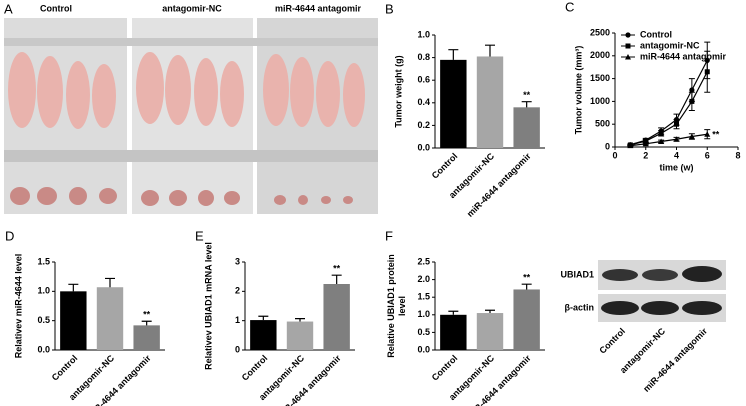  What do you see at coordinates (8, 8) in the screenshot?
I see `panel-letter: A` at bounding box center [8, 8].